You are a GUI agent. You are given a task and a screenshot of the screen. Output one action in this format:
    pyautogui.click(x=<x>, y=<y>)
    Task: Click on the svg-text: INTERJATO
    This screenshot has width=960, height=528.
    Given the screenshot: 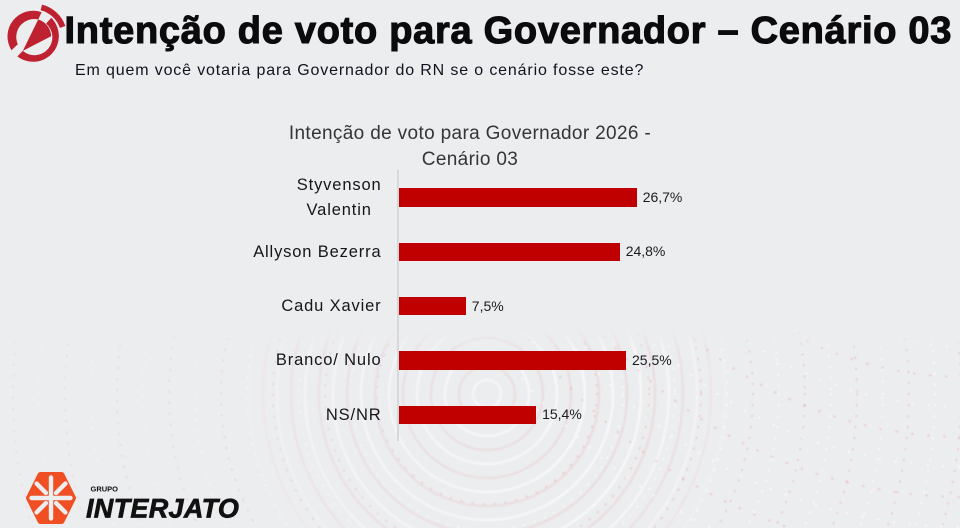 What is the action you would take?
    pyautogui.click(x=162, y=509)
    